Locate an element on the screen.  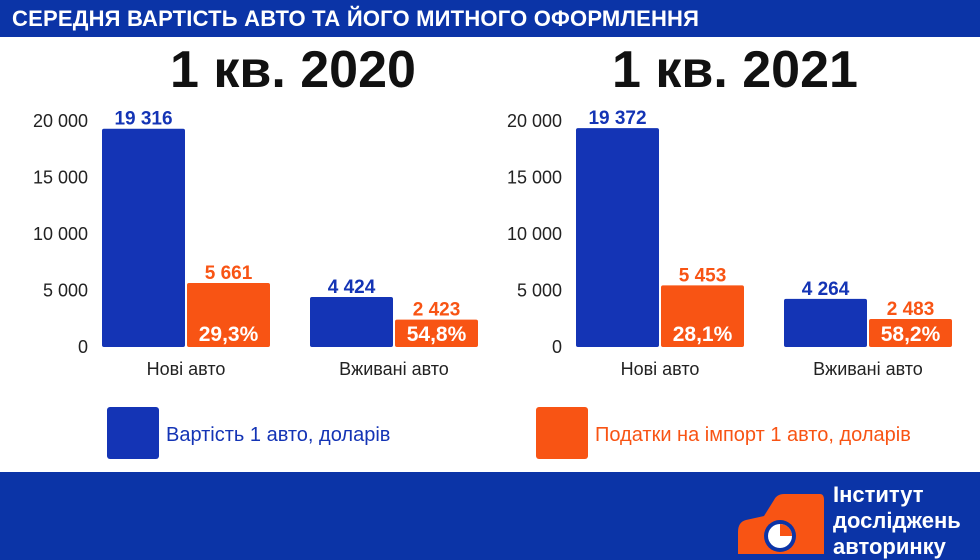
data-label-share: 58,2% is located at coordinates (911, 334).